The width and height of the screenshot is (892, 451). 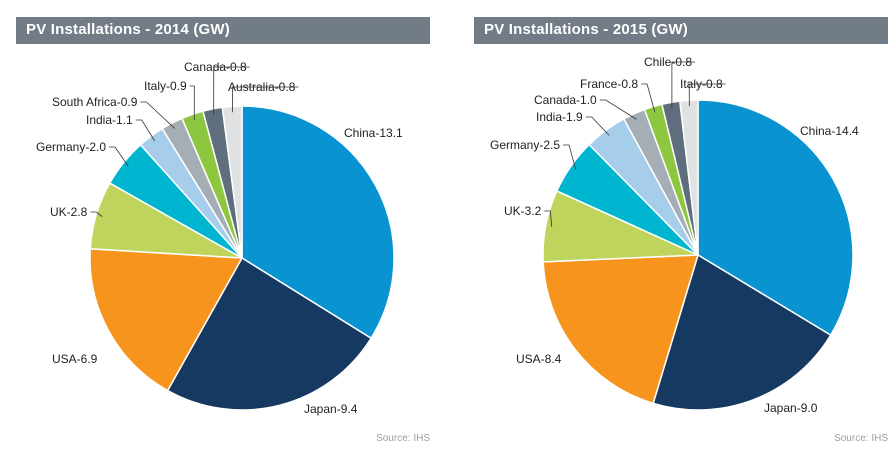 I want to click on slice-label-uk: UK-2.8, so click(x=69, y=212).